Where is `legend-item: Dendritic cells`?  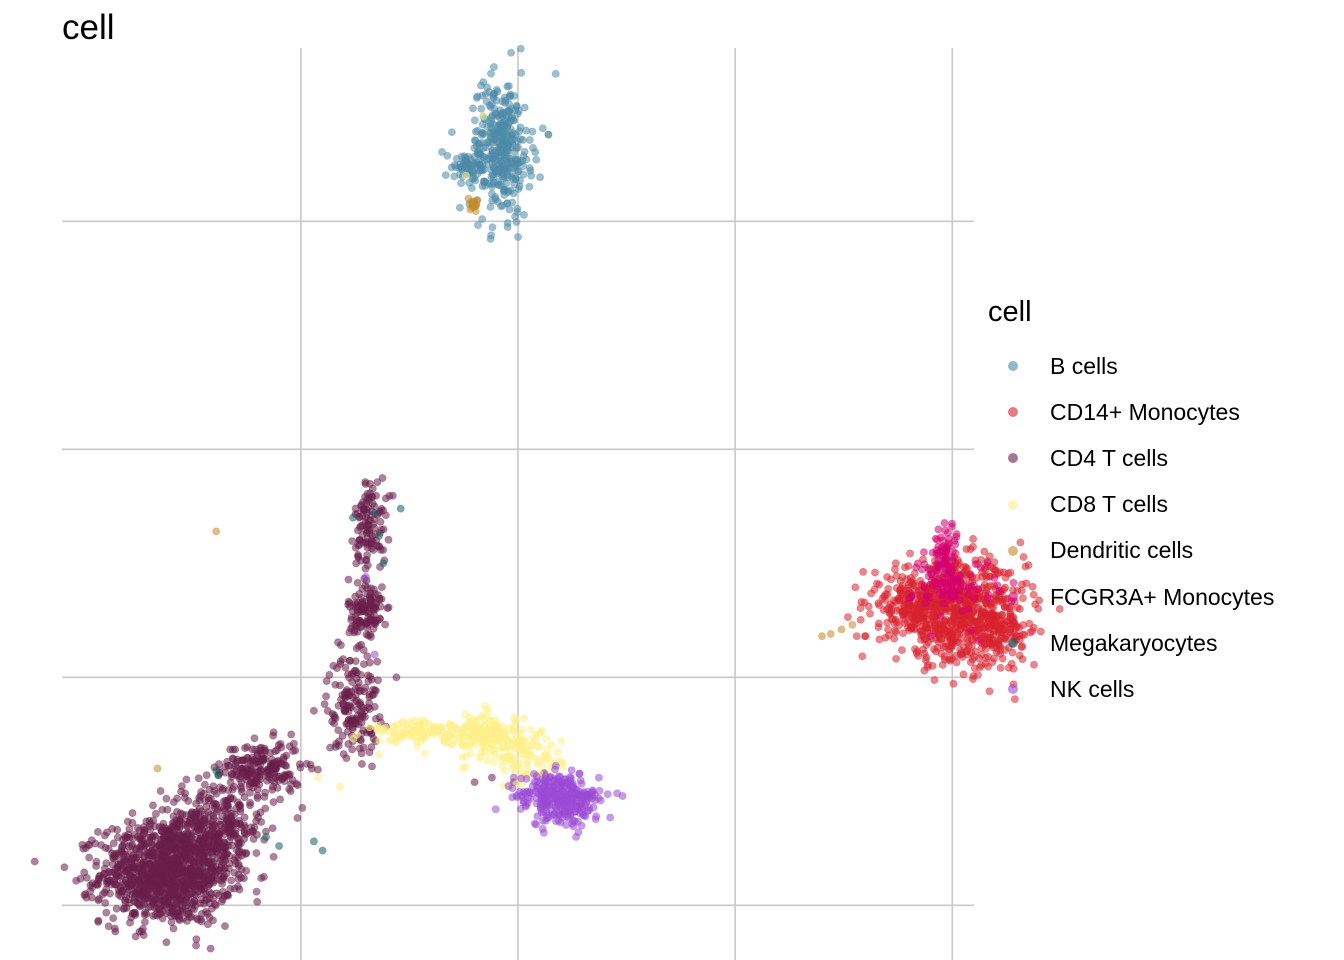
legend-item: Dendritic cells is located at coordinates (1131, 551).